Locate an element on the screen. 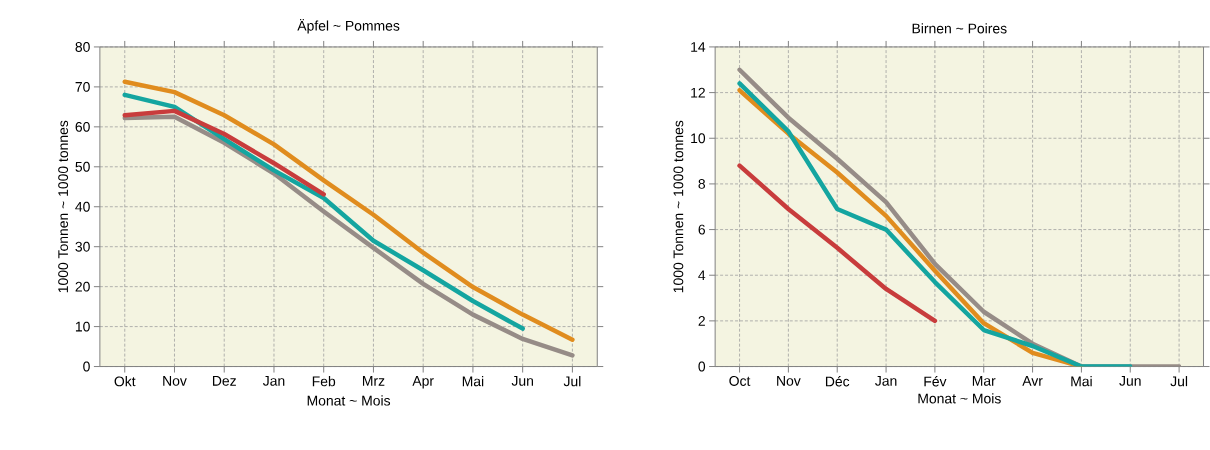  y-tick-label: 30 is located at coordinates (82, 246).